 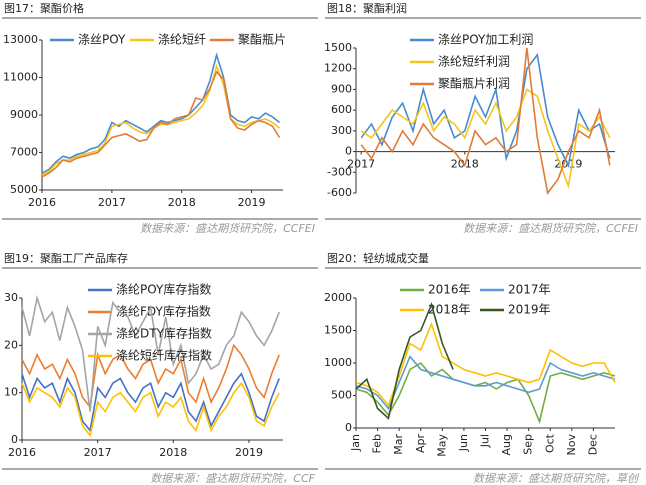 What do you see at coordinates (338, 362) in the screenshot?
I see `y-tick-label: 1000` at bounding box center [338, 362].